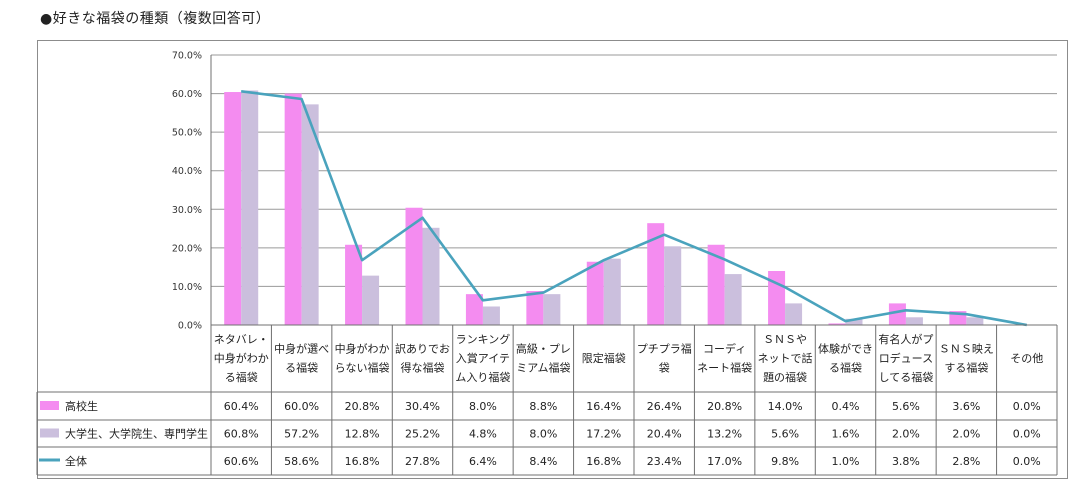 This screenshot has width=1083, height=490. What do you see at coordinates (785, 339) in the screenshot?
I see `category-label: ＳＮＳや` at bounding box center [785, 339].